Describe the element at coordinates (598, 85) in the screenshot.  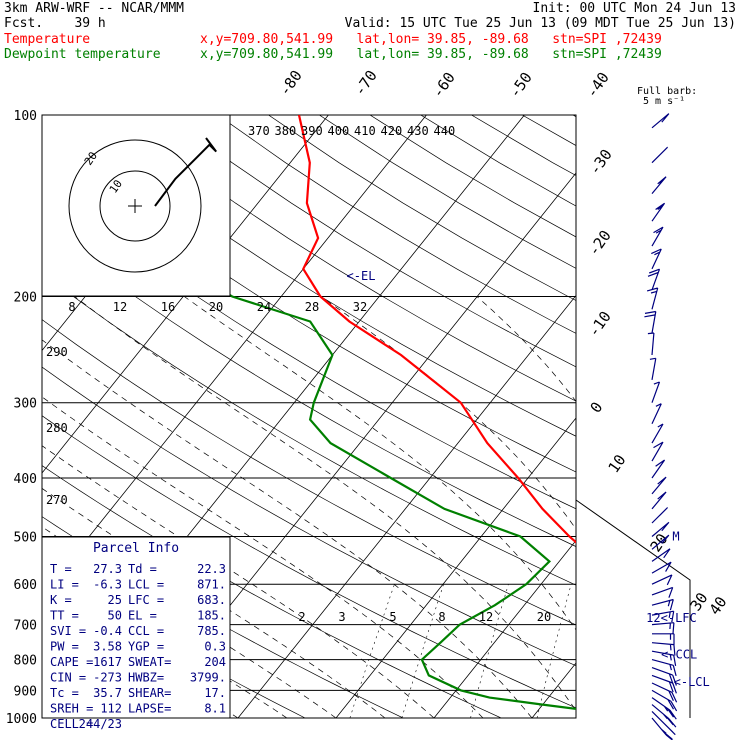
I see `isotherm-label: -40` at that location.